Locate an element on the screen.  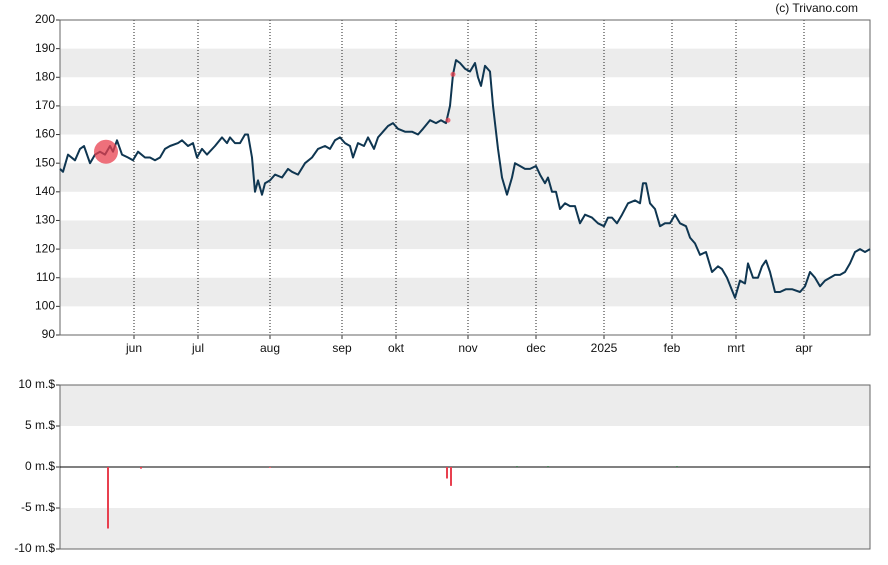
x-tick-label: 2025 is located at coordinates (604, 348).